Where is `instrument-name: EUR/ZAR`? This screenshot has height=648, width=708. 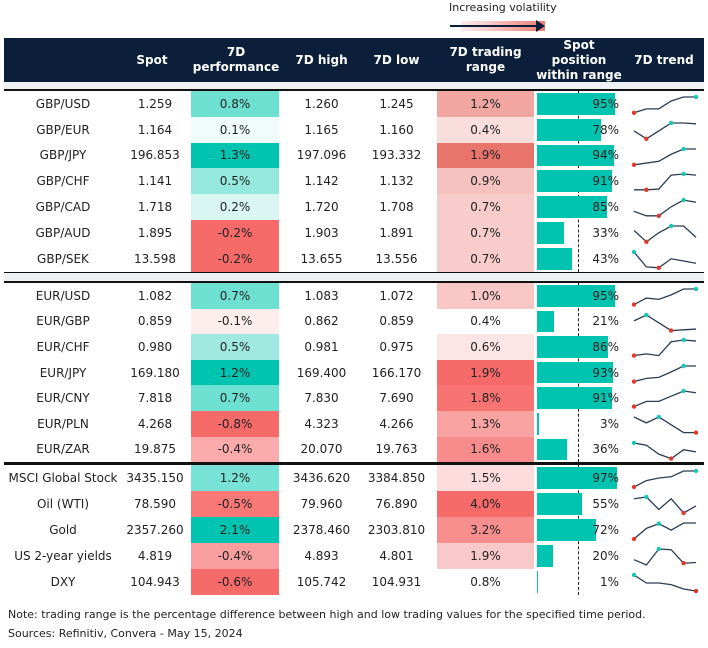 instrument-name: EUR/ZAR is located at coordinates (63, 449).